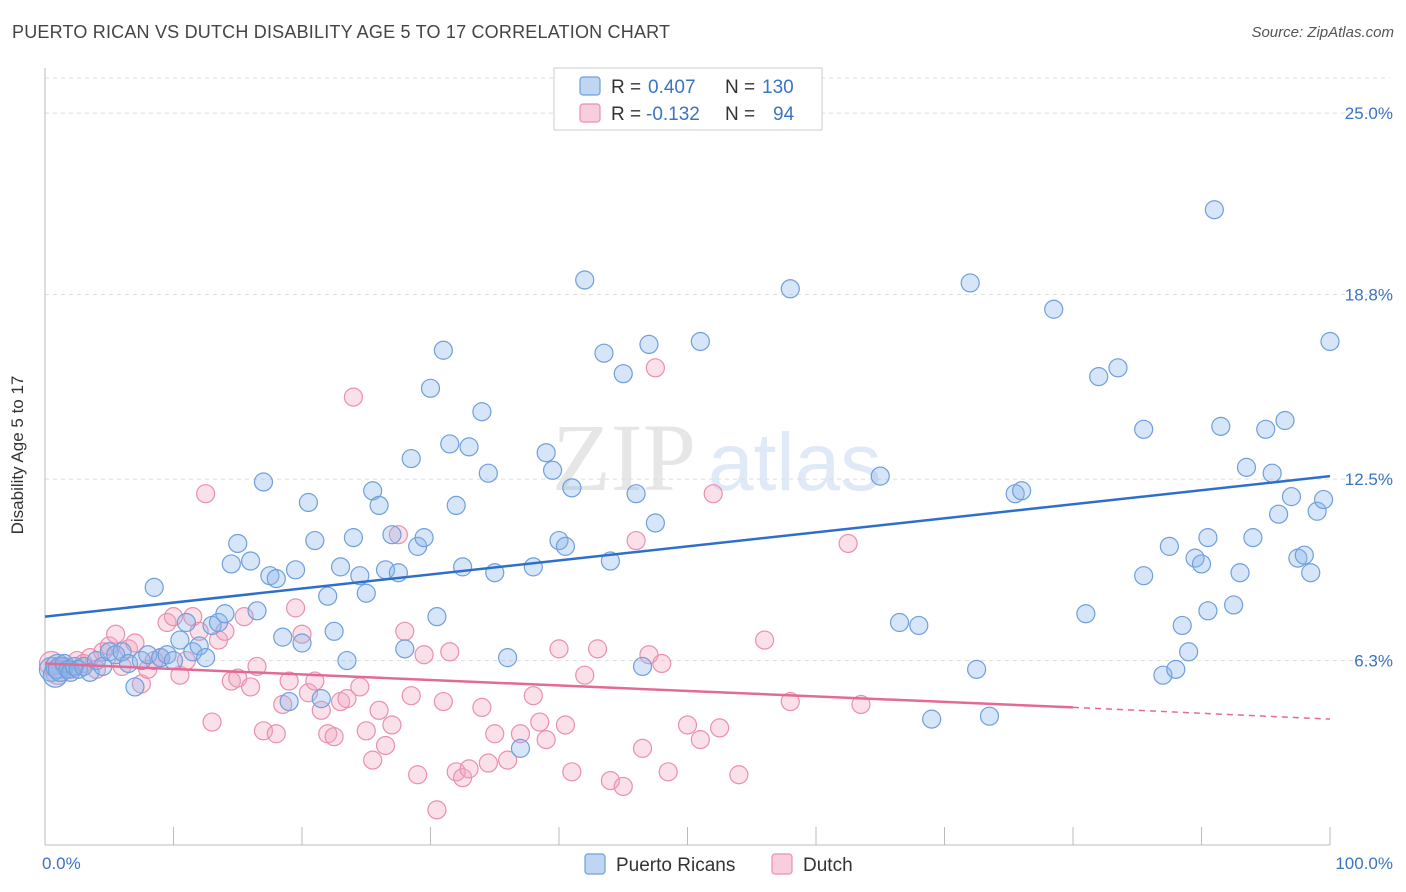 This screenshot has width=1406, height=892. Describe the element at coordinates (828, 865) in the screenshot. I see `bottom-legend-label-dutch: Dutch` at that location.